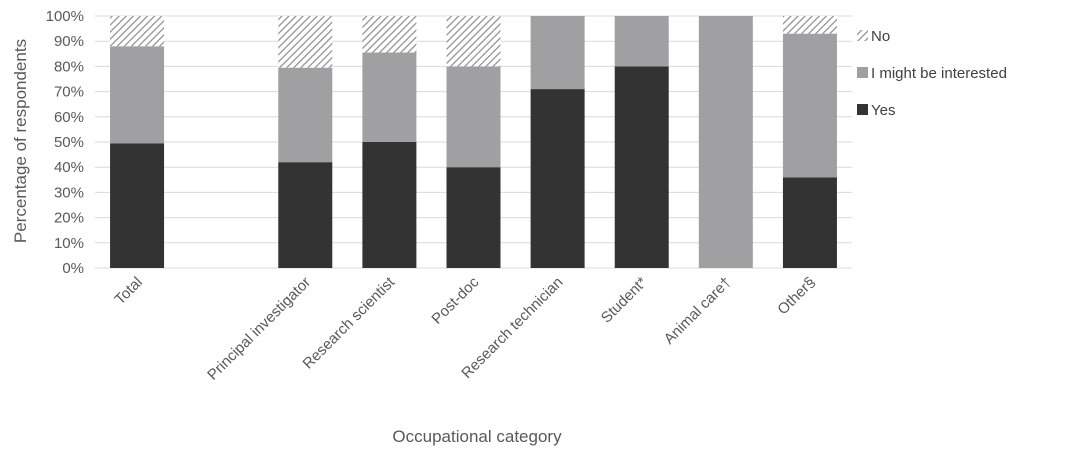  I want to click on x-axis-title: Occupational category, so click(477, 436).